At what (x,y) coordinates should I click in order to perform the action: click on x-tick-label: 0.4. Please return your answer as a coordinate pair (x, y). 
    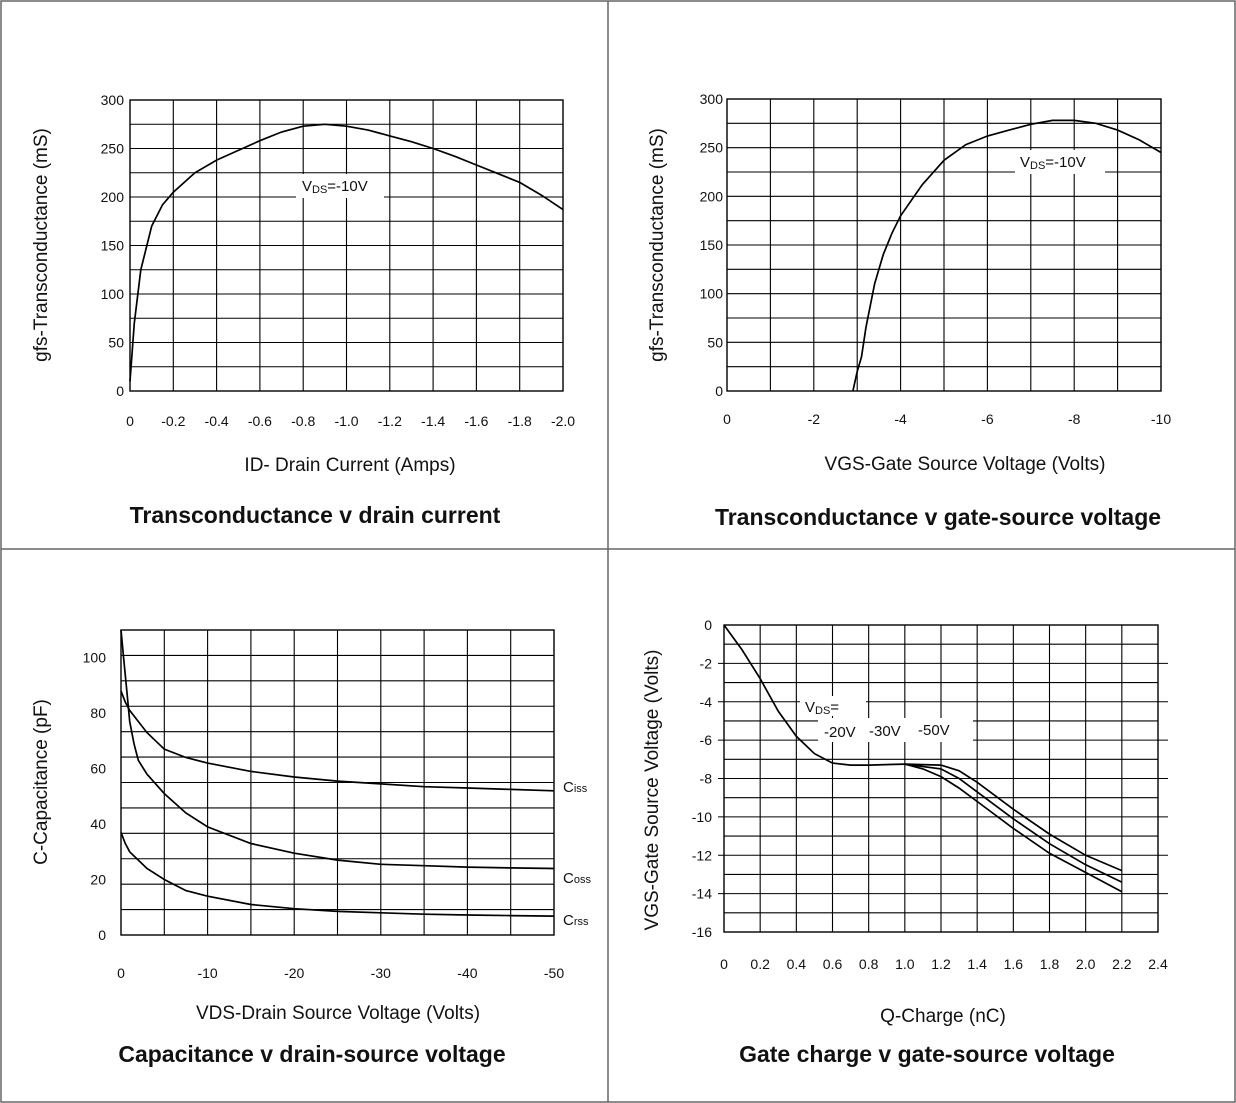
    Looking at the image, I should click on (797, 964).